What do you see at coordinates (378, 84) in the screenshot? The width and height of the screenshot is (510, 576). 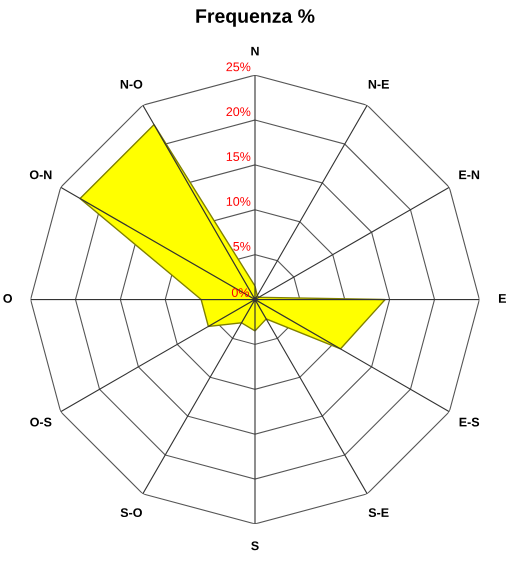 I see `spoke-label: N-E` at bounding box center [378, 84].